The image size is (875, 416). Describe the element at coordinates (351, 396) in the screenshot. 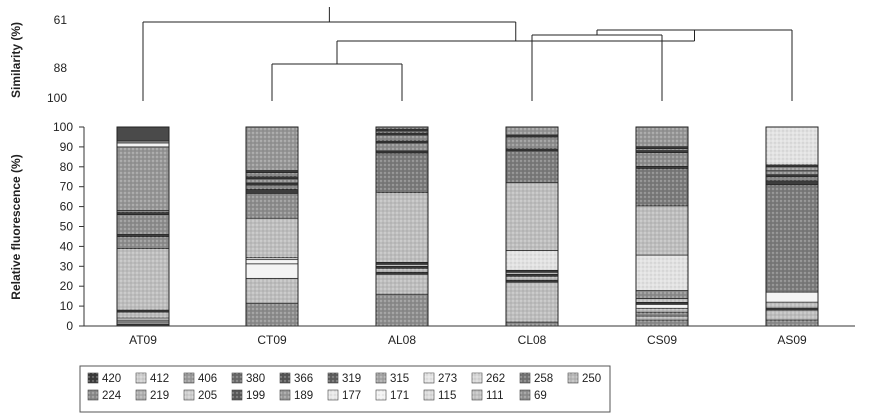

I see `legend-label: 177` at that location.